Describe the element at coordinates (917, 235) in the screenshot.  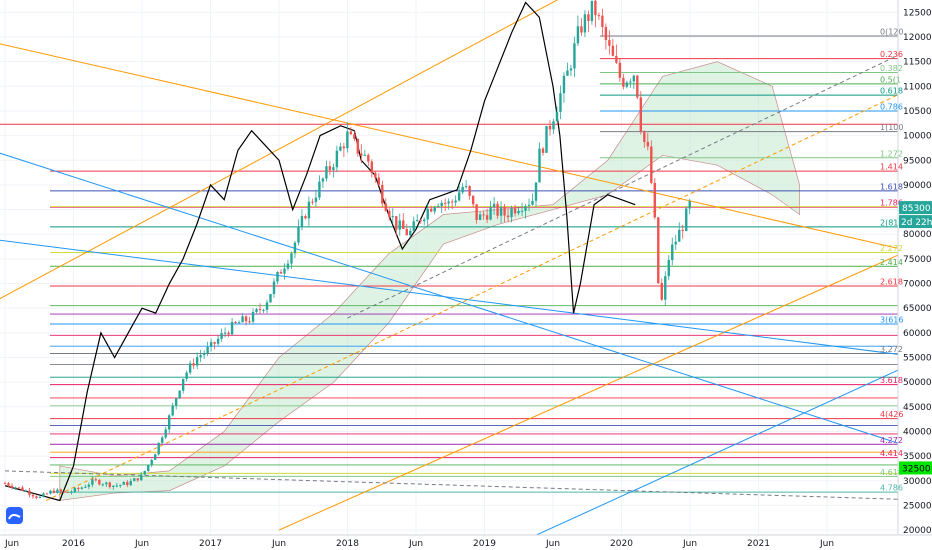
I see `y-tick-label: 80000` at that location.